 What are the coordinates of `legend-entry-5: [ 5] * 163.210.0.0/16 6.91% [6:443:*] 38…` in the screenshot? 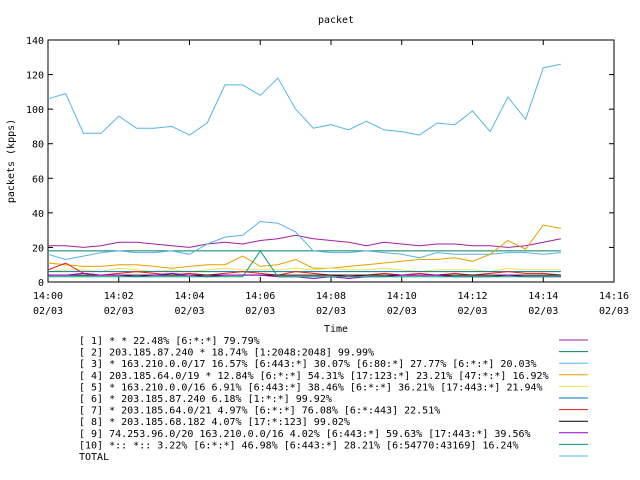 It's located at (311, 387).